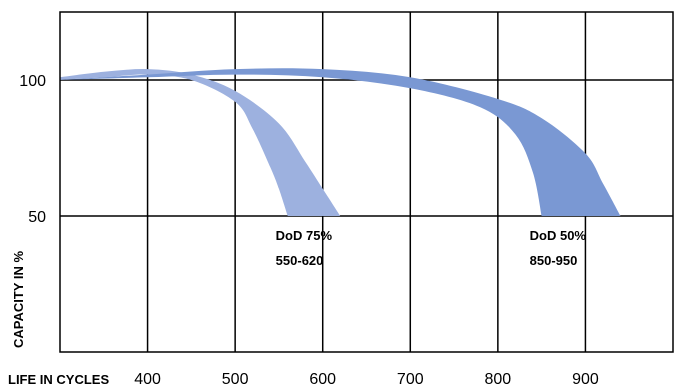  I want to click on x-tick-label: 400, so click(147, 379).